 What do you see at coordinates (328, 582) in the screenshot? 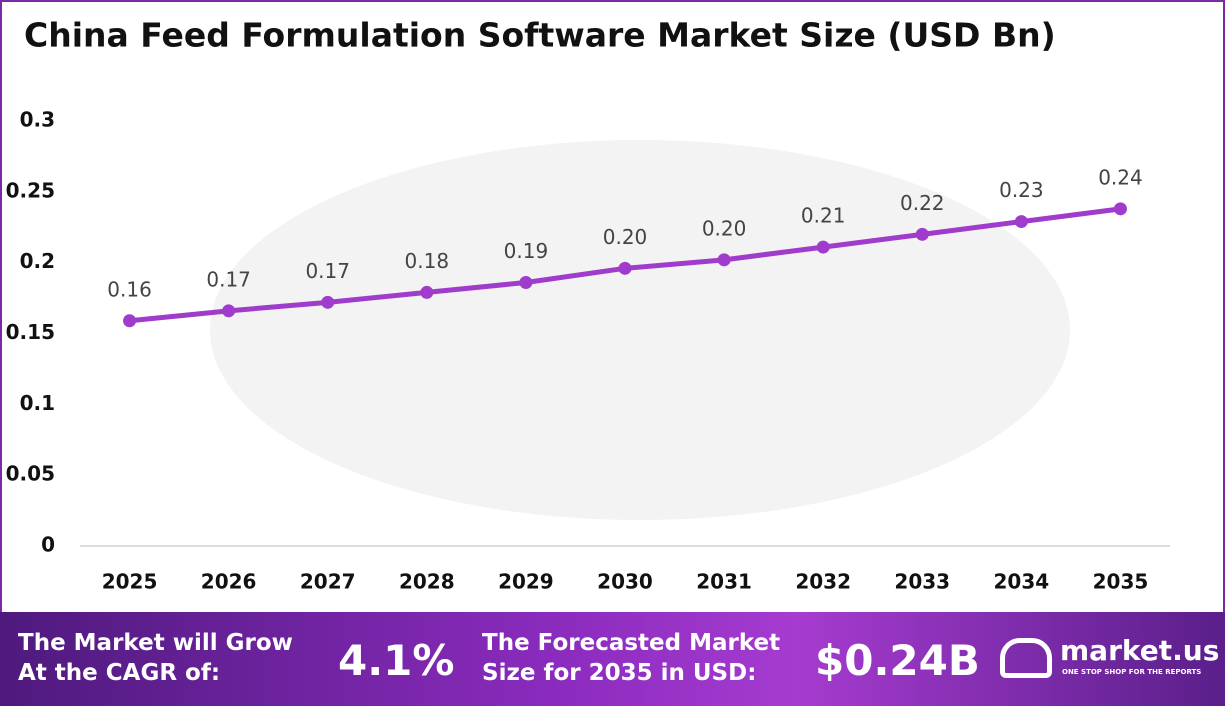
I see `x-tick-label: 2027` at bounding box center [328, 582].